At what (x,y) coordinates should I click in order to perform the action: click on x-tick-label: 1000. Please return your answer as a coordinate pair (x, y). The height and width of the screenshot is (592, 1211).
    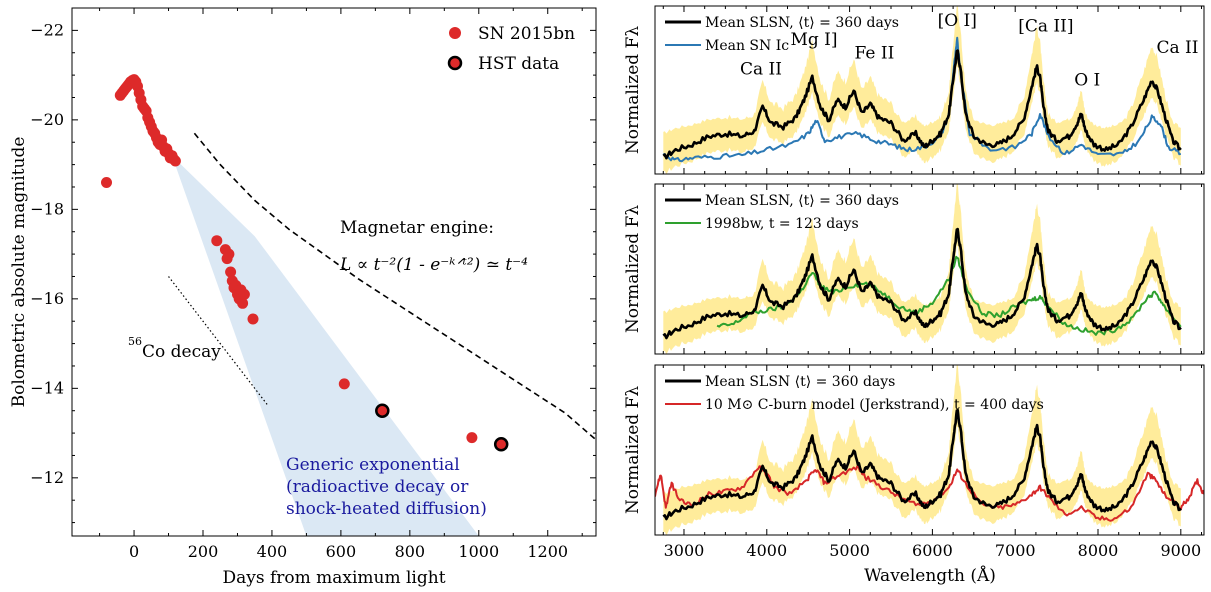
    Looking at the image, I should click on (478, 551).